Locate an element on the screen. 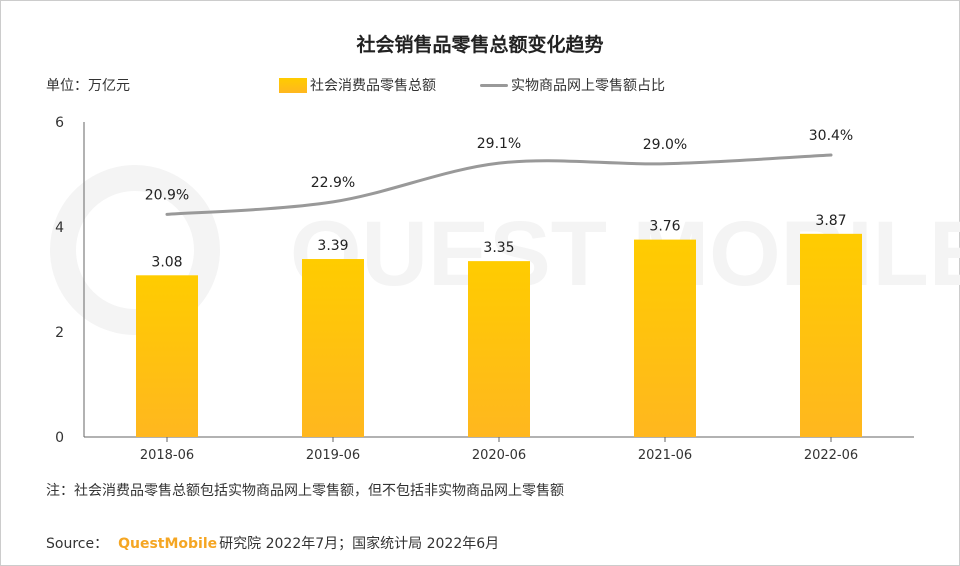 Image resolution: width=960 pixels, height=566 pixels. legend-line-label: 实物商品网上零售额占比 is located at coordinates (588, 86).